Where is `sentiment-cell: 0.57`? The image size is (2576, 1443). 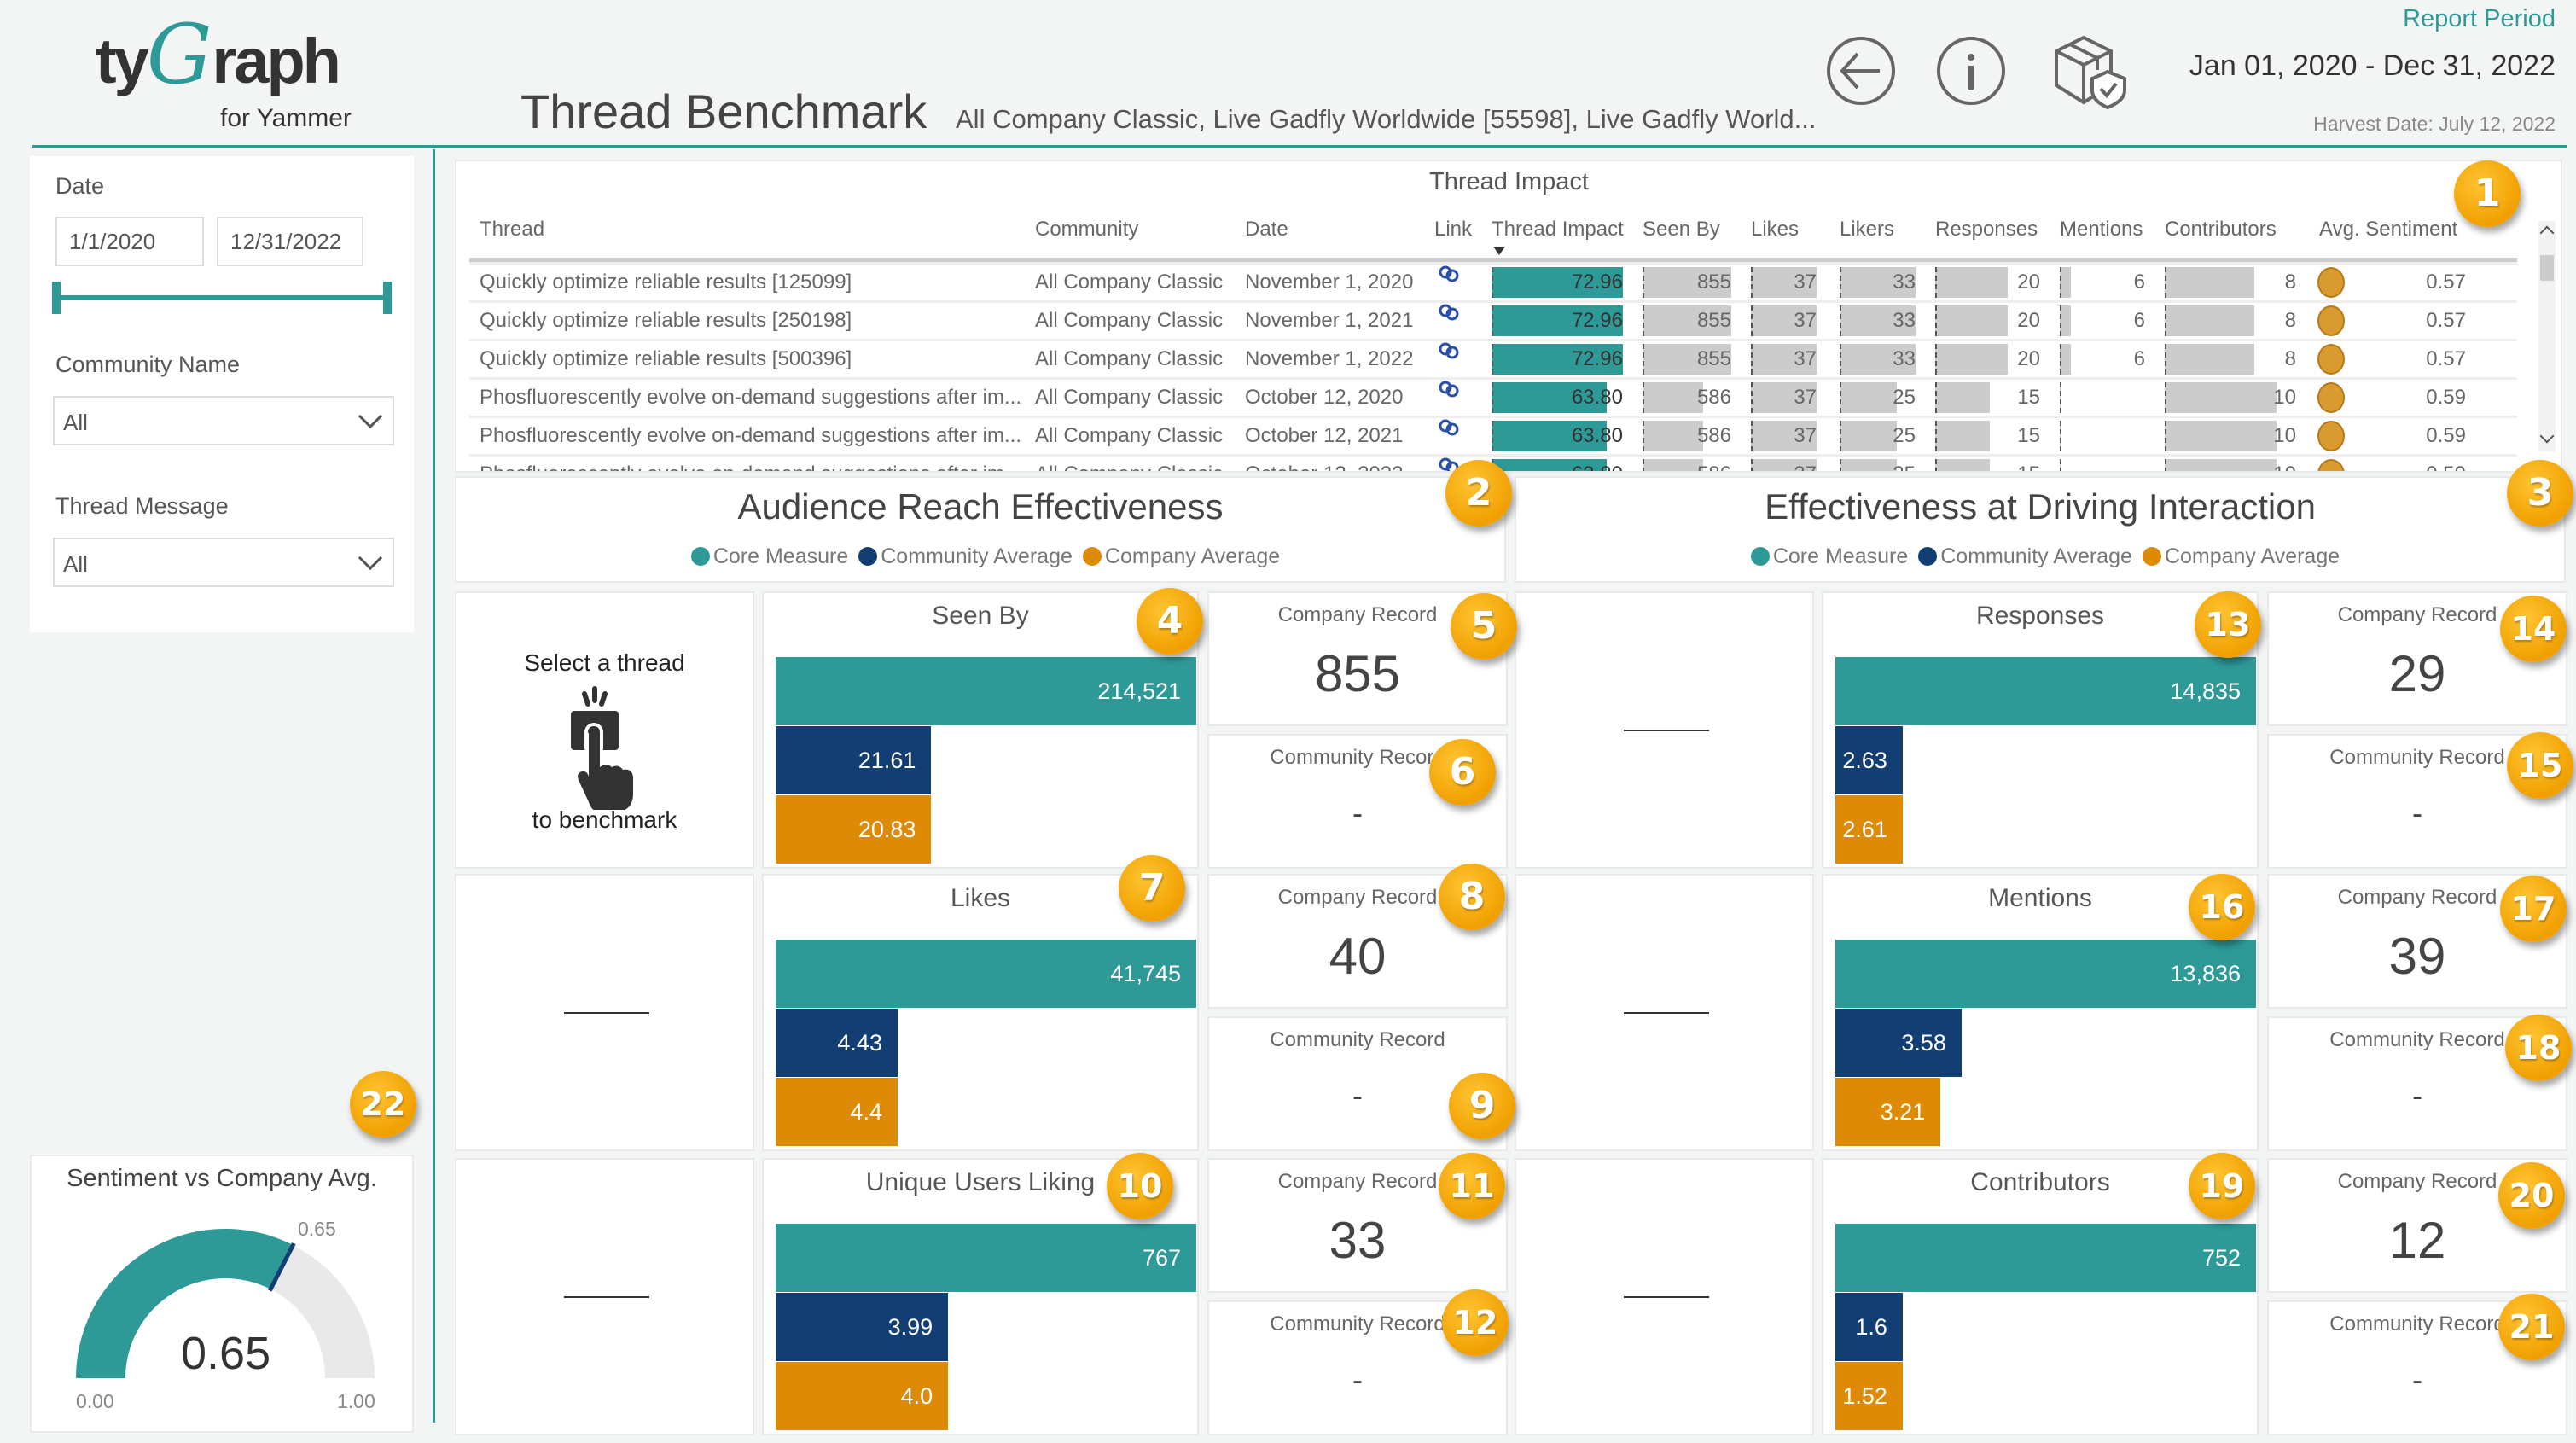
sentiment-cell: 0.57 is located at coordinates (2446, 320).